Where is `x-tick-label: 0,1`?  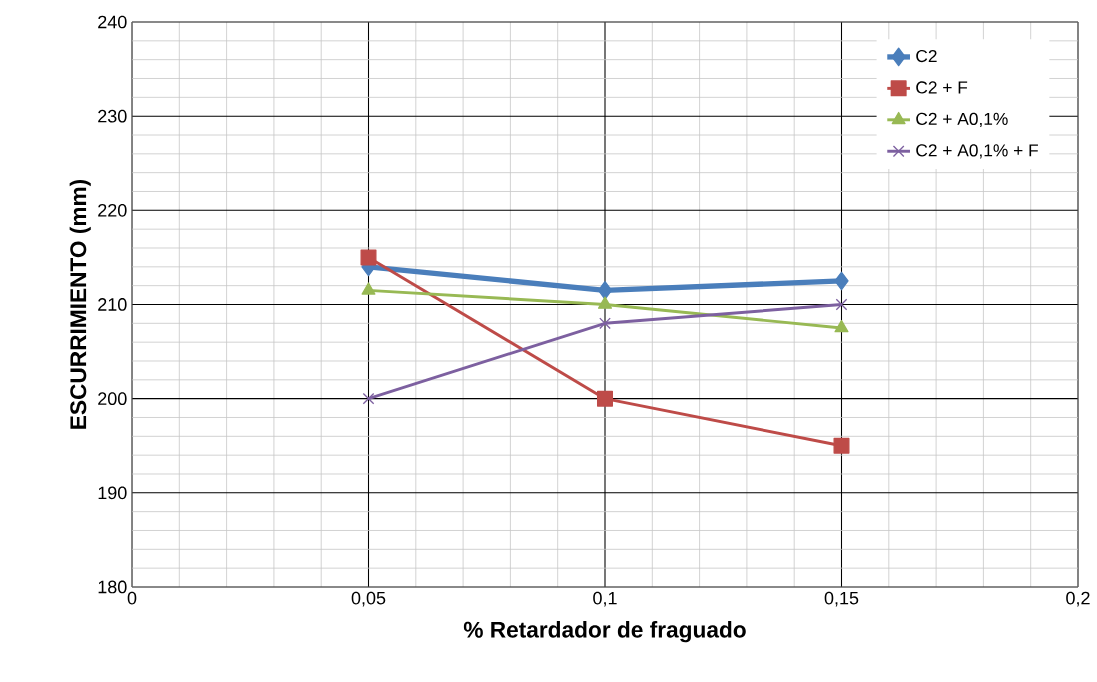 x-tick-label: 0,1 is located at coordinates (605, 599).